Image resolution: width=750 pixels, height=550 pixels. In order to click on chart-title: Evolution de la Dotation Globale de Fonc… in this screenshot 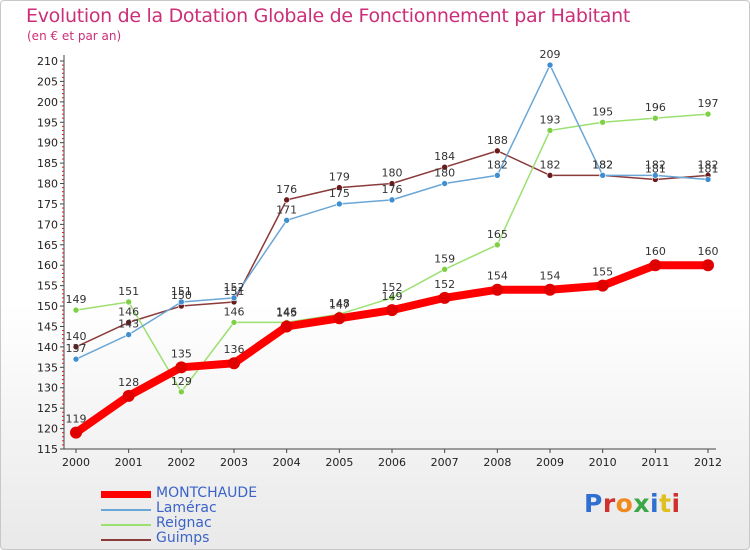, I will do `click(328, 16)`.